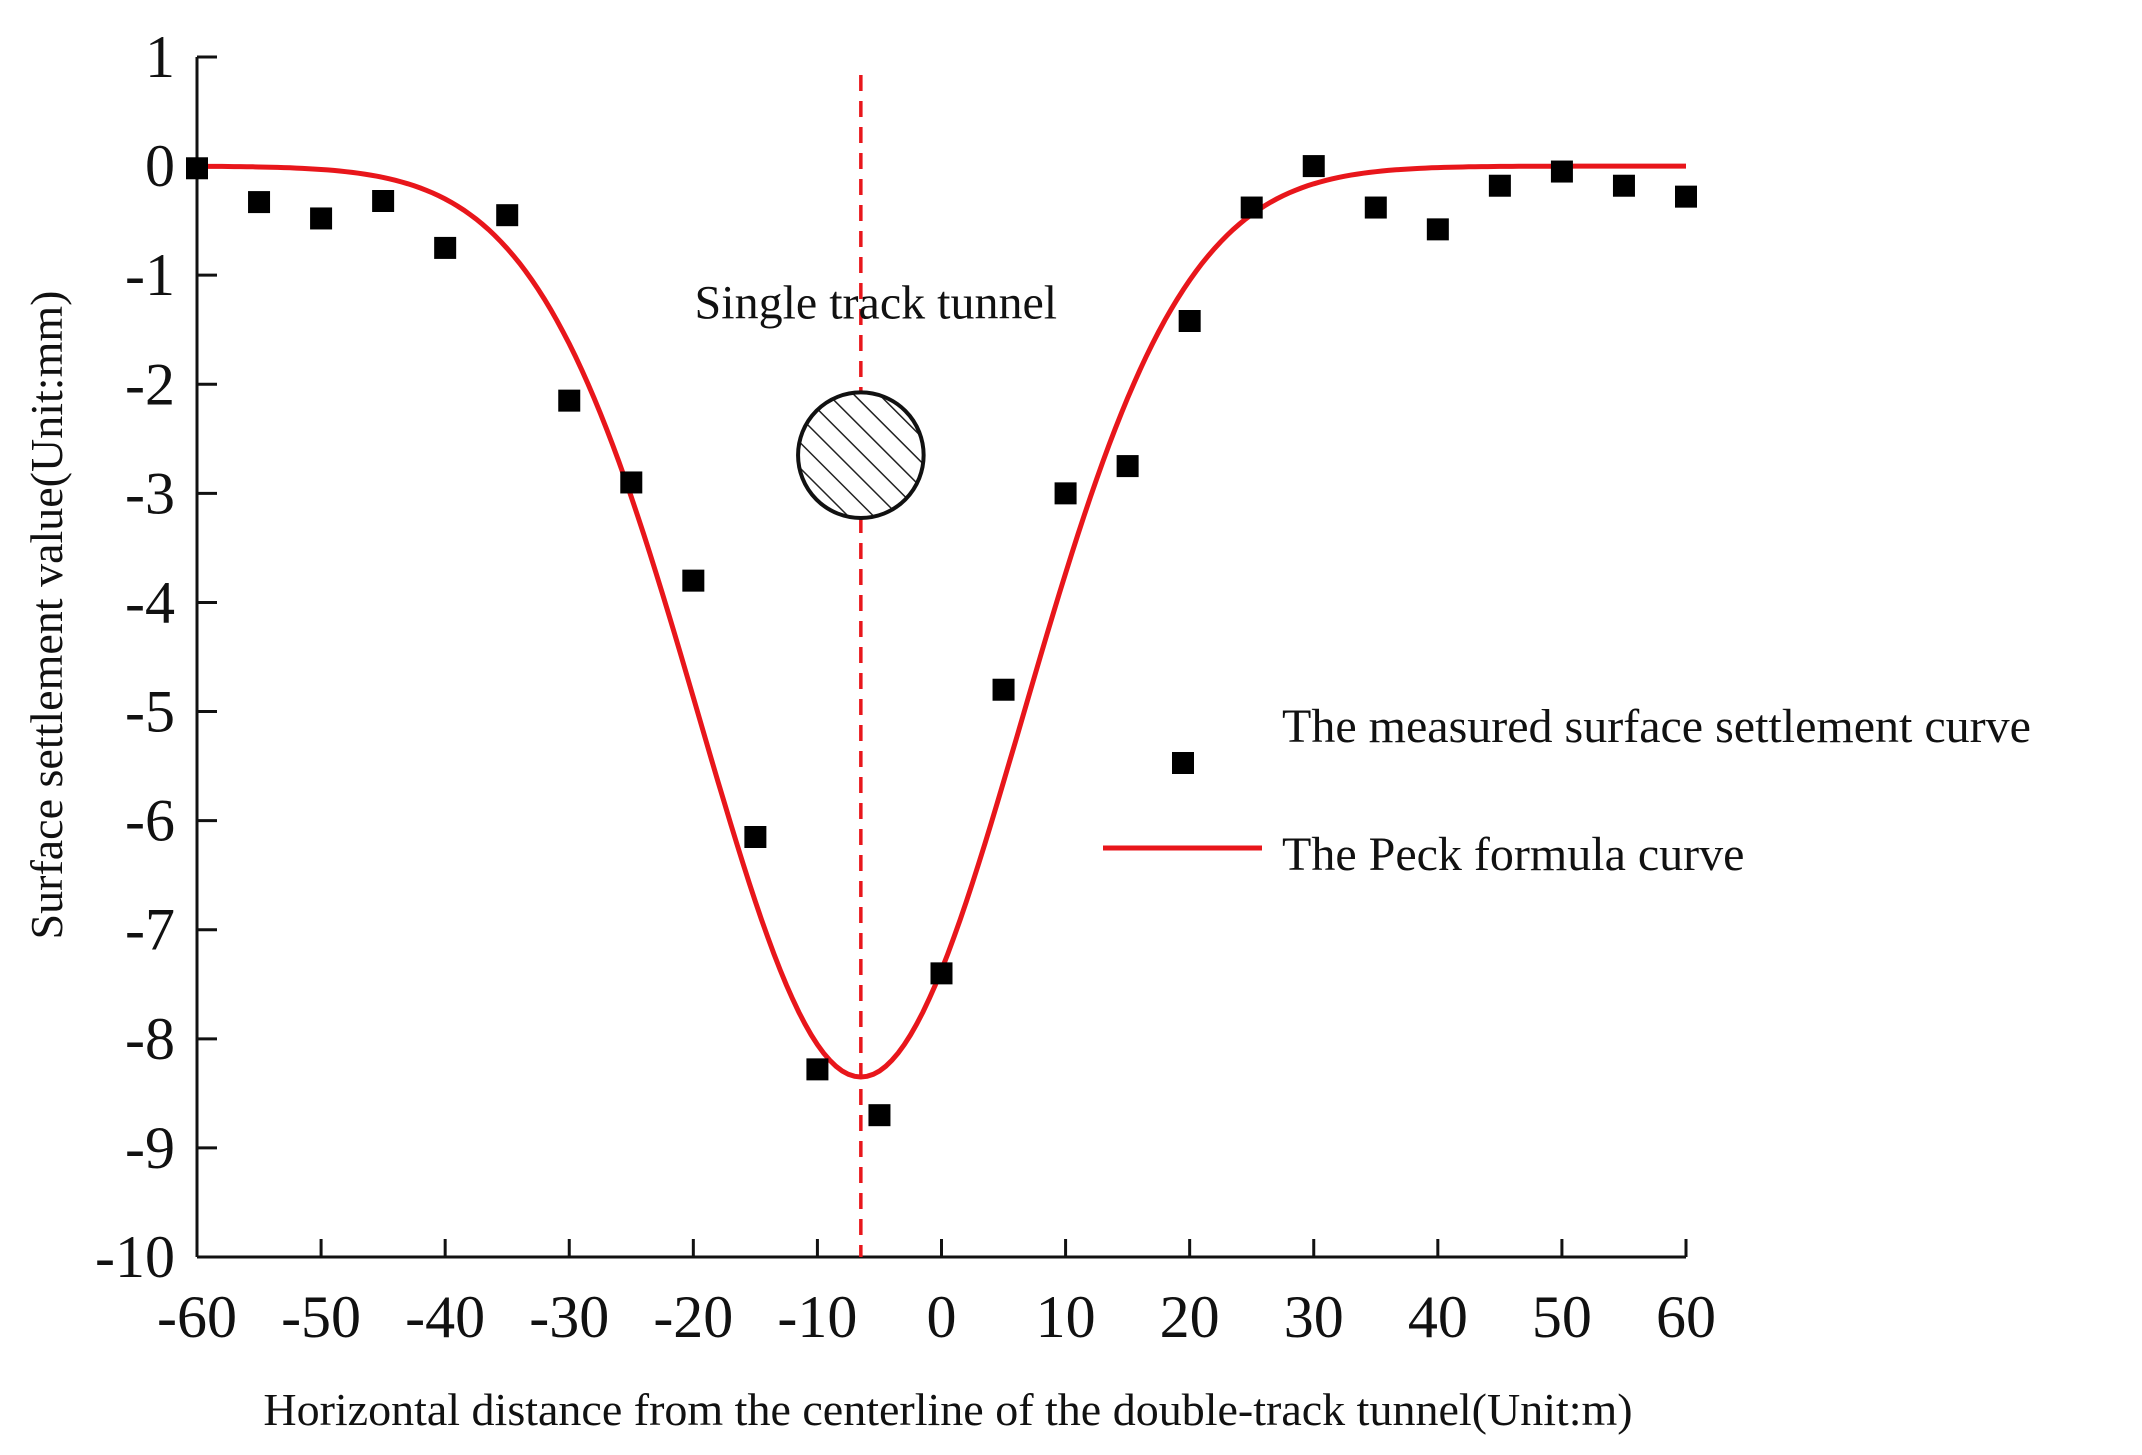 The image size is (2142, 1455). I want to click on x-tick-label: 60, so click(1686, 1317).